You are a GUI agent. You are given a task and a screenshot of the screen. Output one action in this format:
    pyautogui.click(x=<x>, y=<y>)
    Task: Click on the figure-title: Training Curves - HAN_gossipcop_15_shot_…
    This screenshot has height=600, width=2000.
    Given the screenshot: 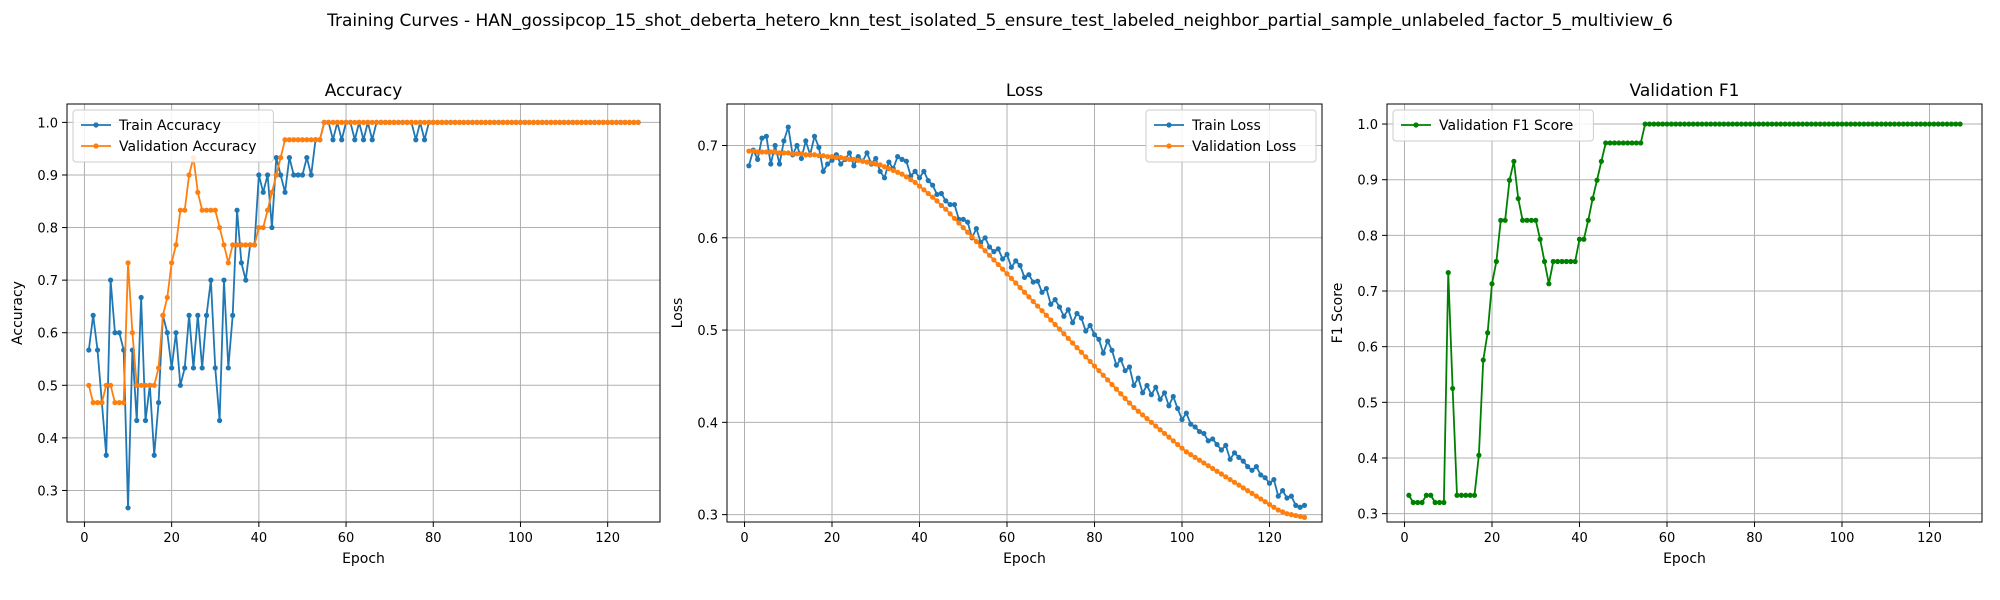 What is the action you would take?
    pyautogui.click(x=999, y=21)
    